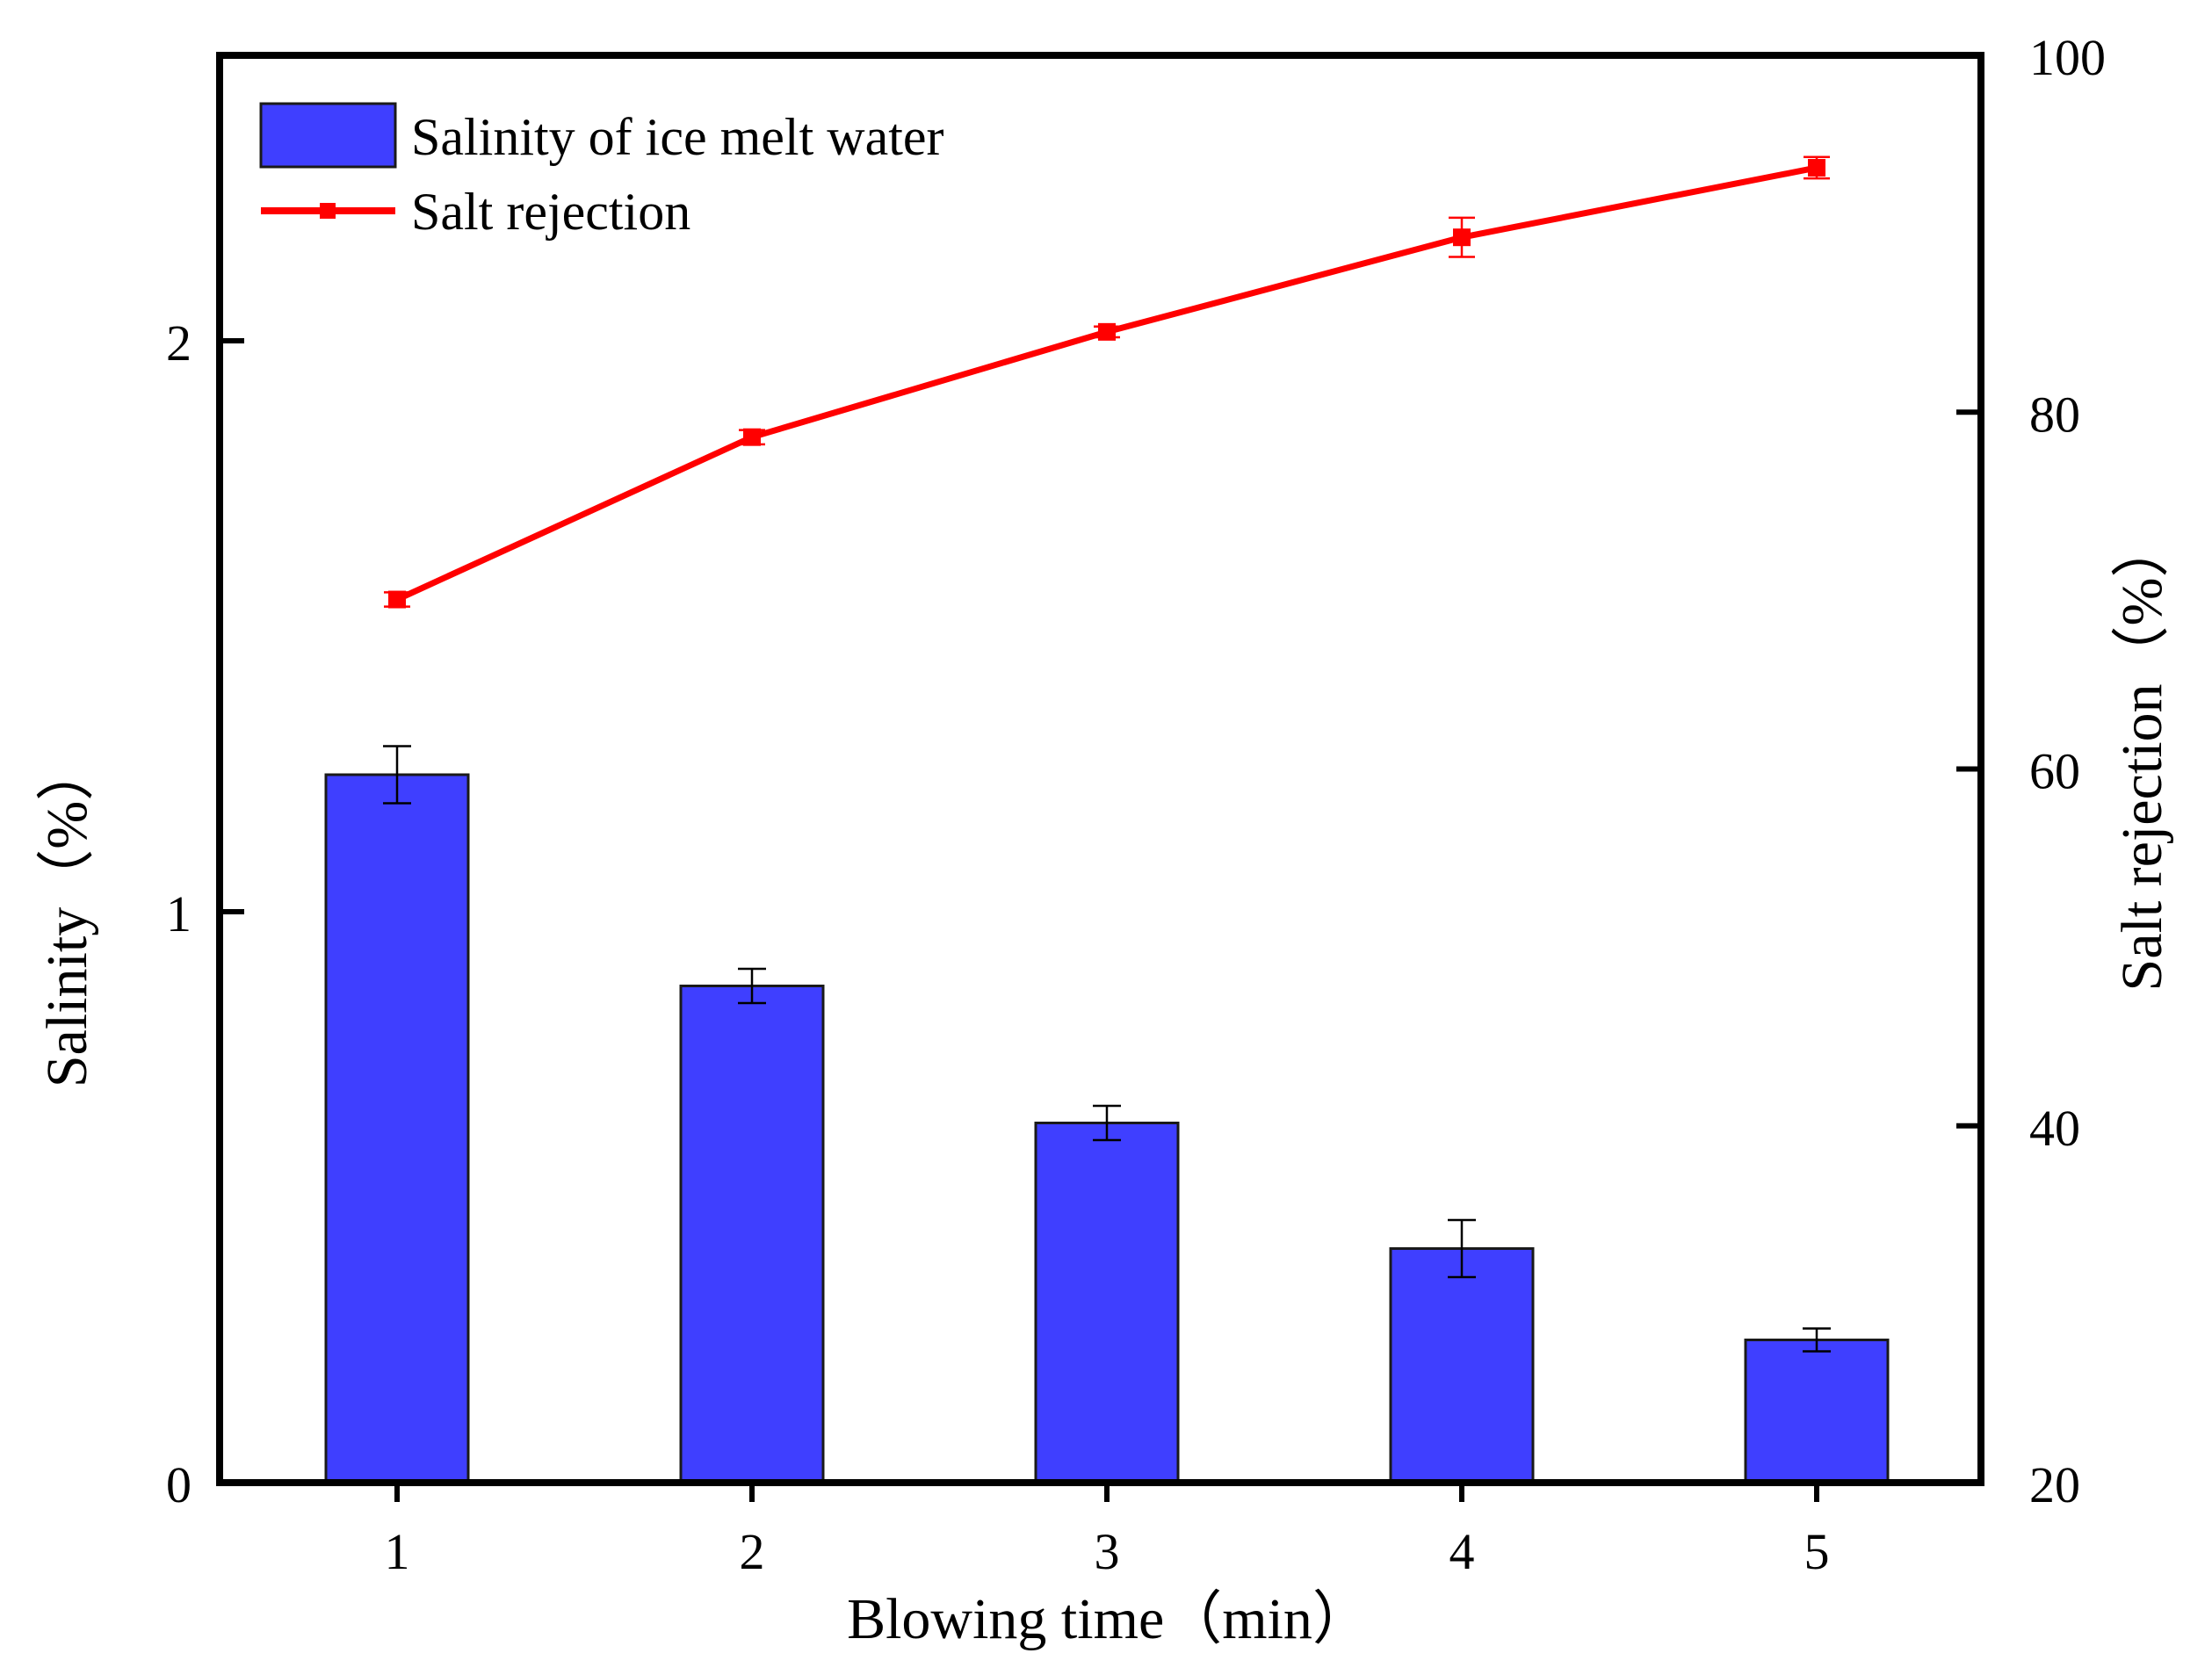 This screenshot has width=2212, height=1675. Describe the element at coordinates (1817, 1552) in the screenshot. I see `x-tick-label-5: 5` at that location.